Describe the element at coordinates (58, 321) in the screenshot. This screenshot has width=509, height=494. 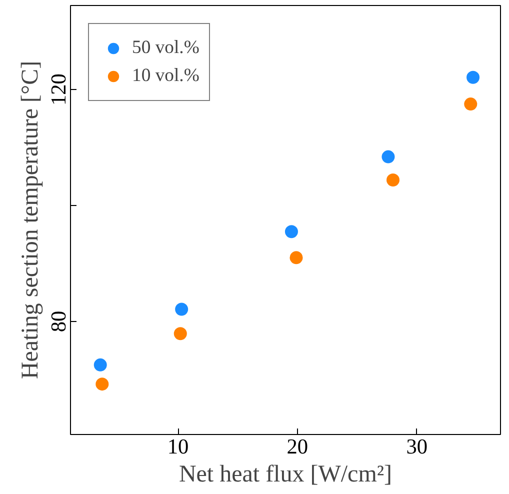
I see `y-tick-label: 80` at that location.